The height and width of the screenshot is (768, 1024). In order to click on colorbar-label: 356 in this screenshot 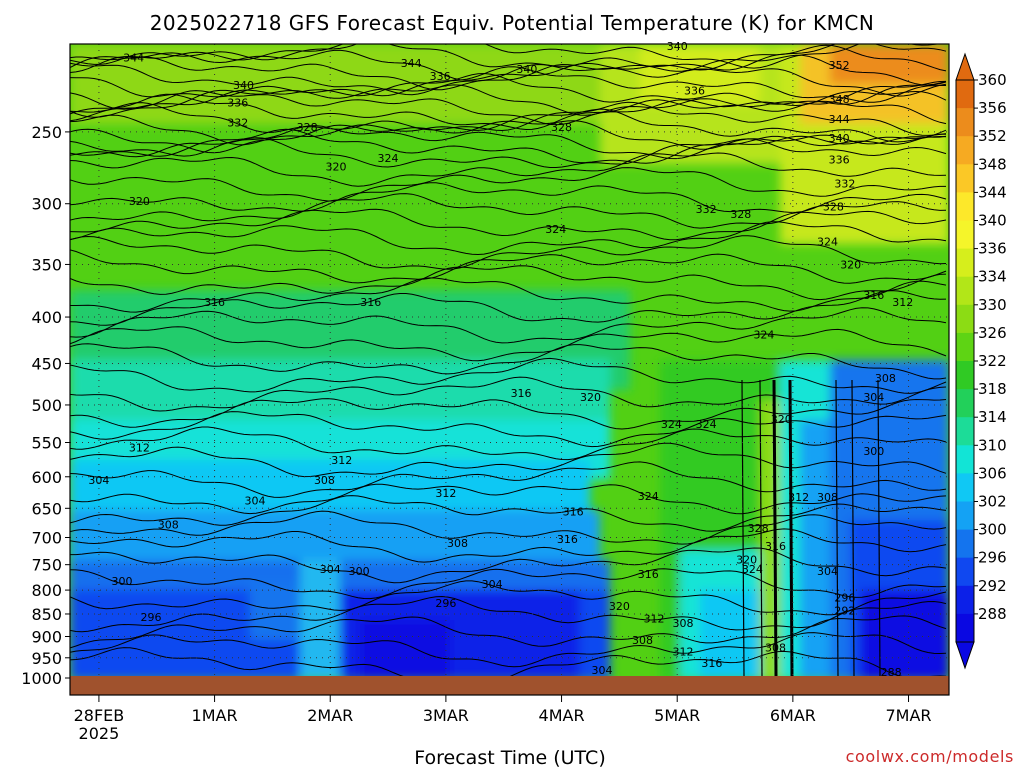, I will do `click(992, 108)`.